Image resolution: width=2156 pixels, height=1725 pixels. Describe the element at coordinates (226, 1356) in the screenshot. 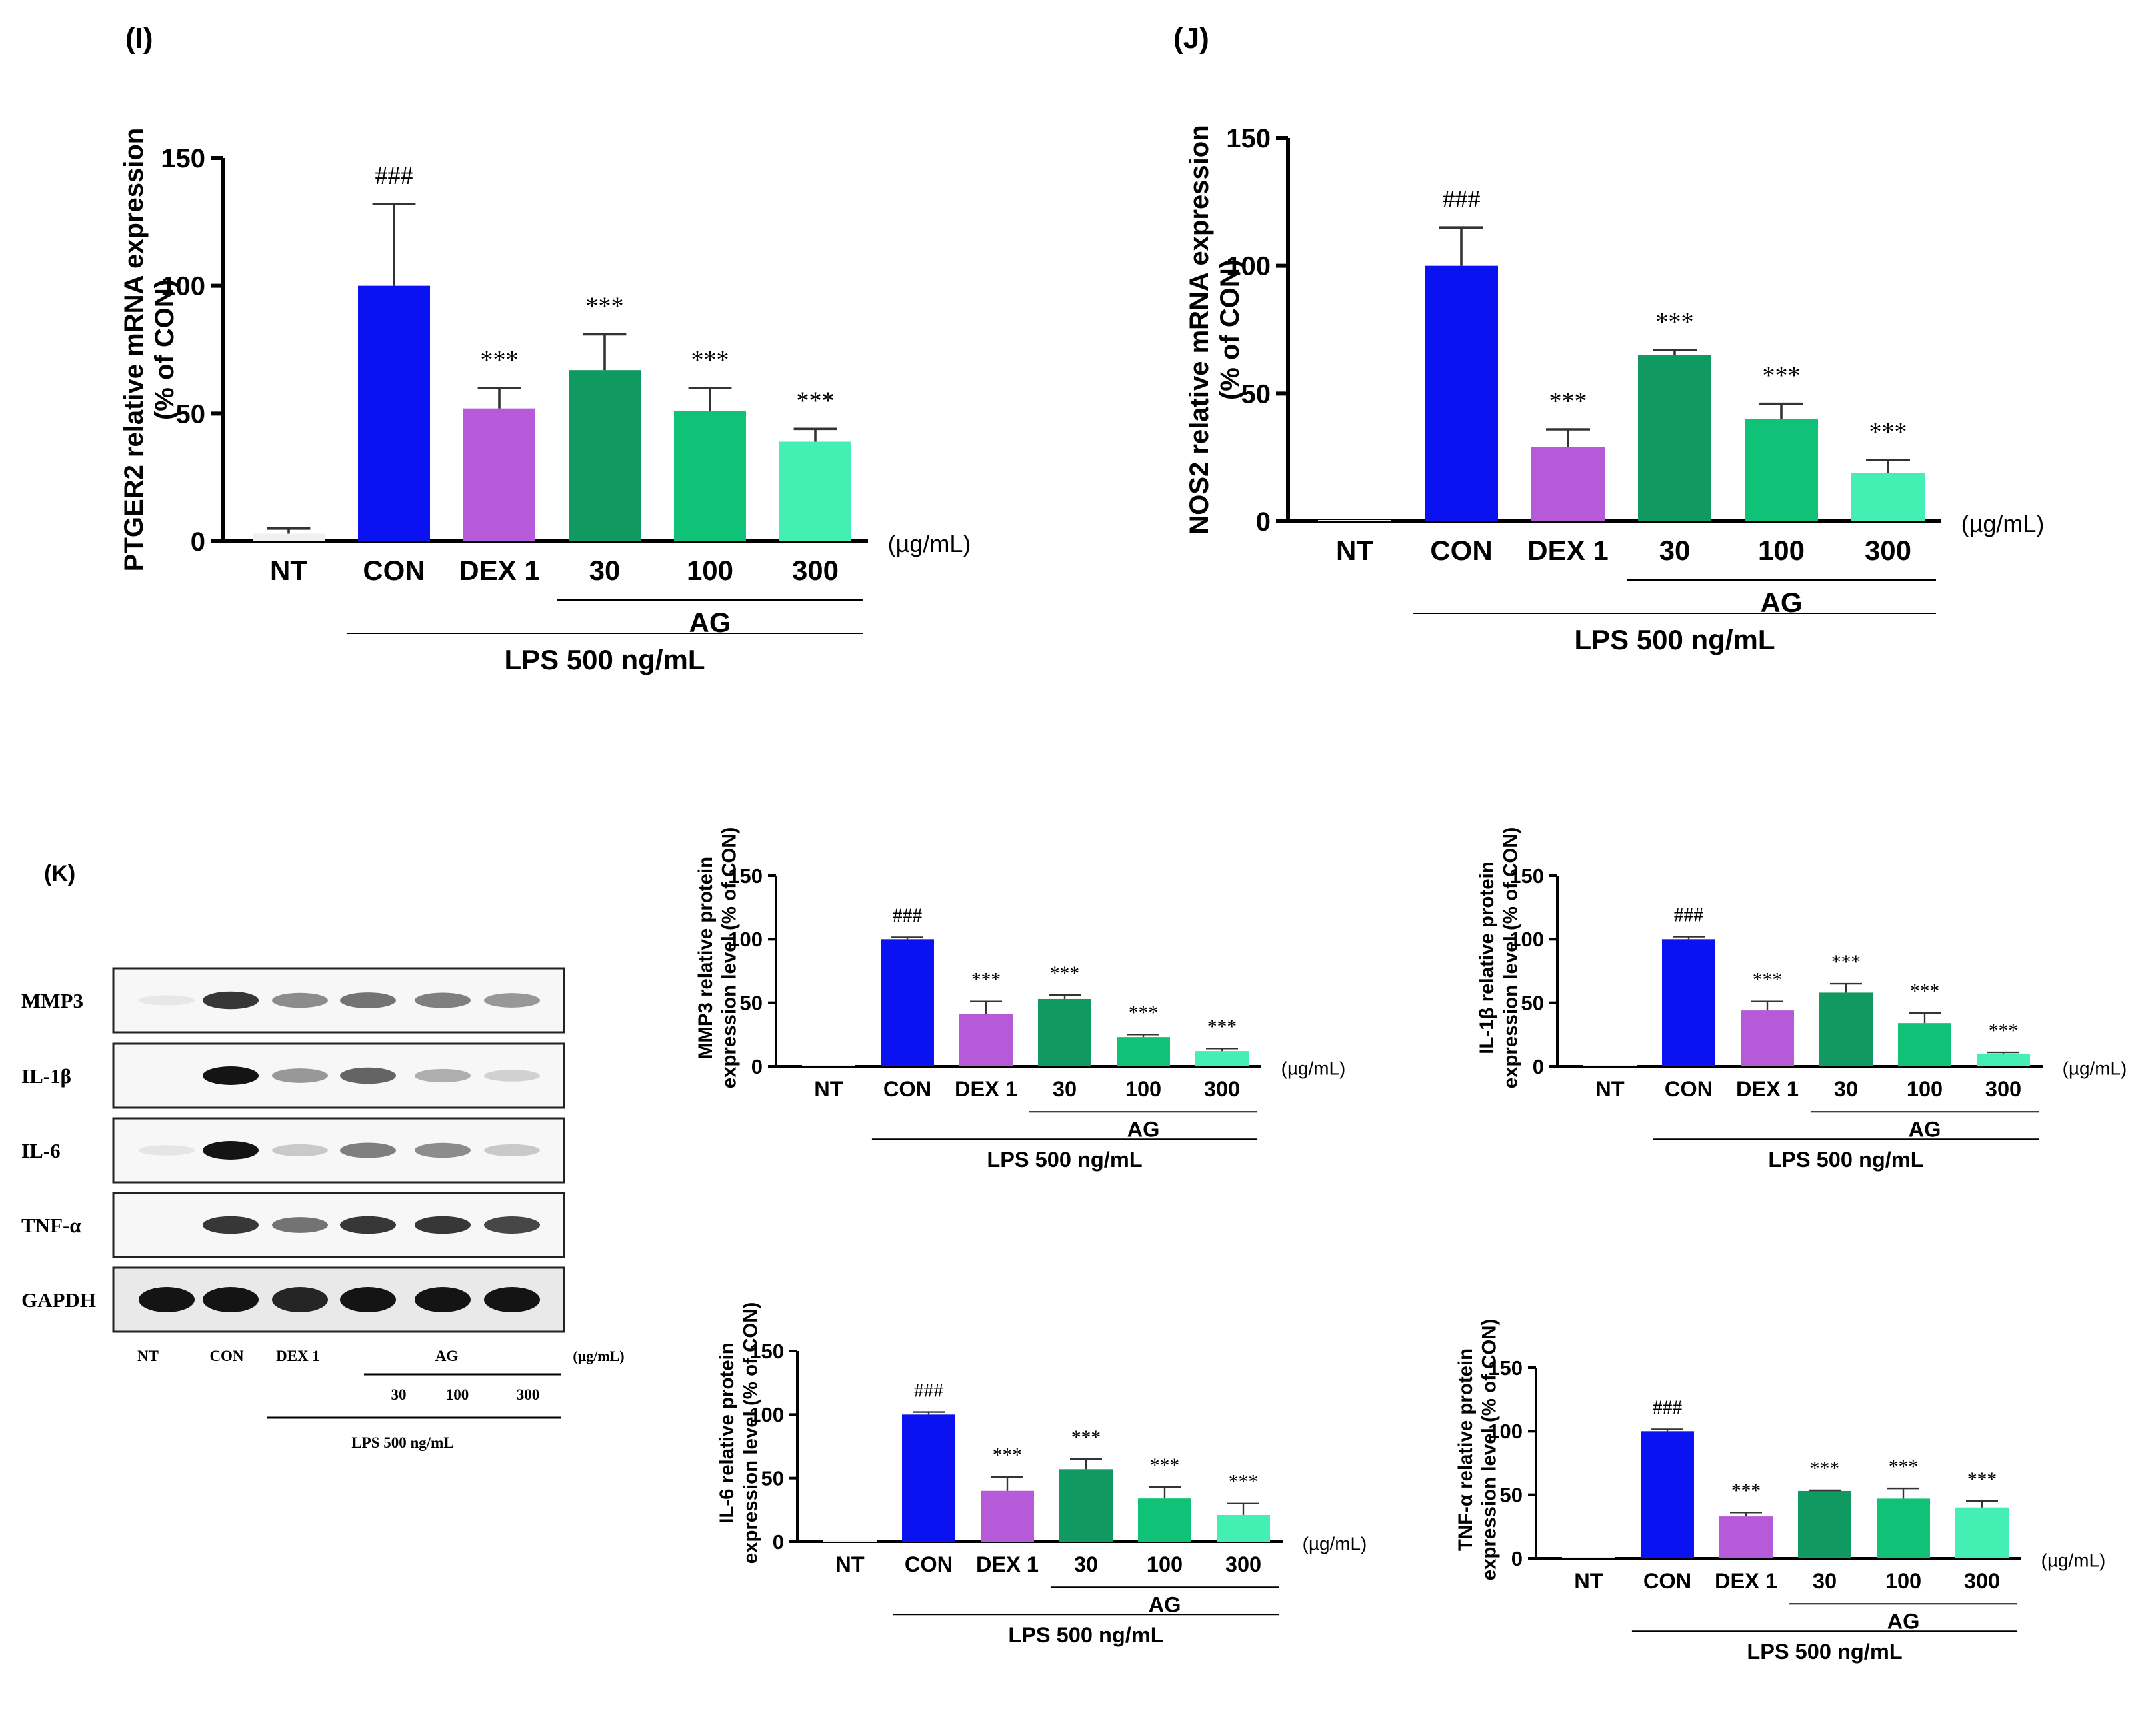

I see `blot-lane-label: CON` at that location.